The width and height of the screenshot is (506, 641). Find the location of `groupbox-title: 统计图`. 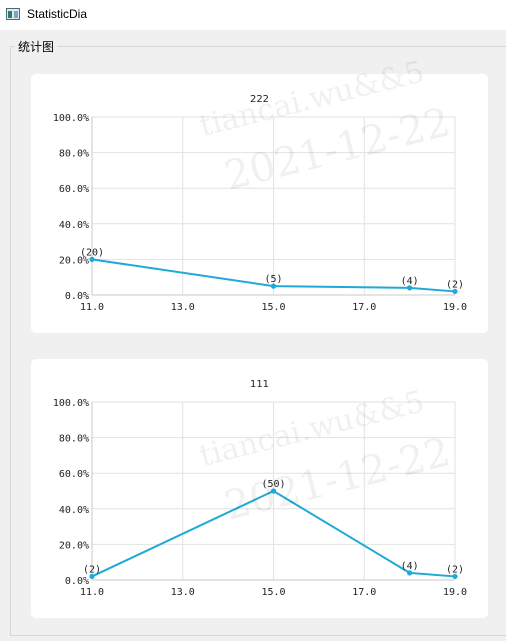

groupbox-title: 统计图 is located at coordinates (36, 46).